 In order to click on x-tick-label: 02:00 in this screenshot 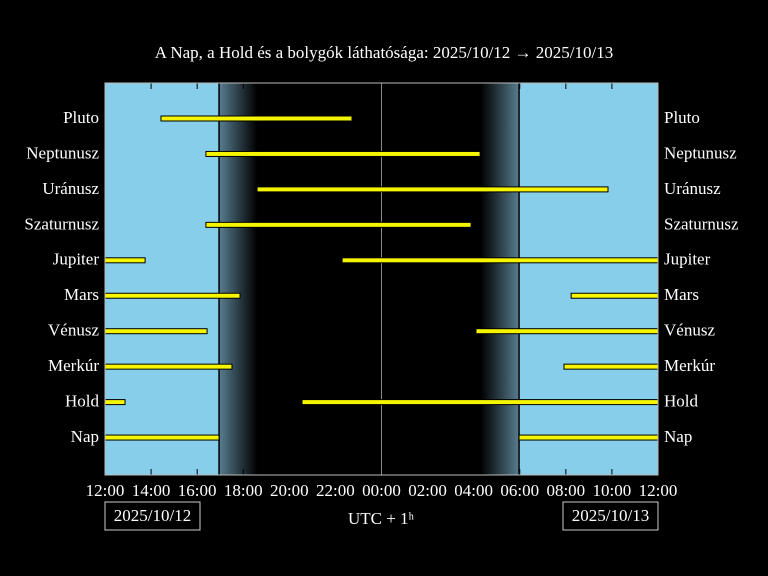, I will do `click(427, 490)`.